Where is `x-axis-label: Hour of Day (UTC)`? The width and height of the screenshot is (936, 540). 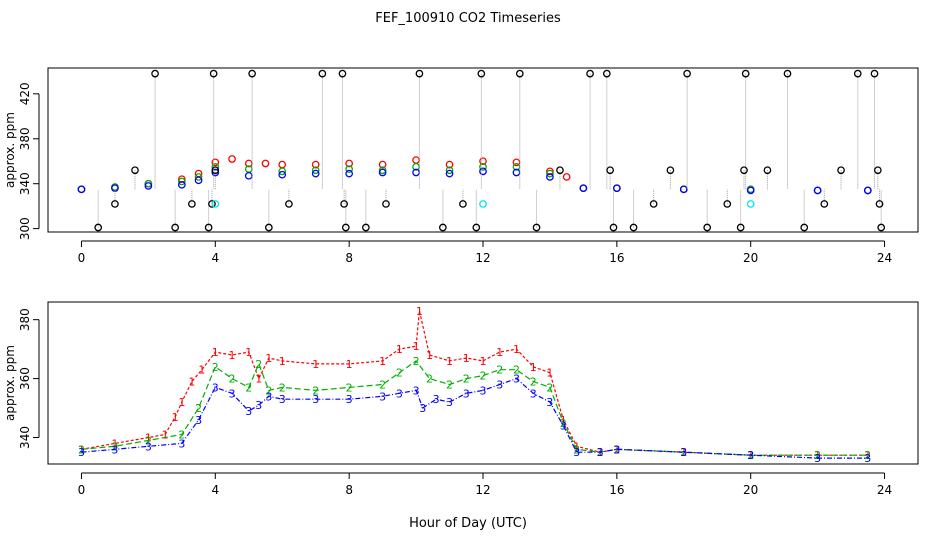
x-axis-label: Hour of Day (UTC) is located at coordinates (468, 523).